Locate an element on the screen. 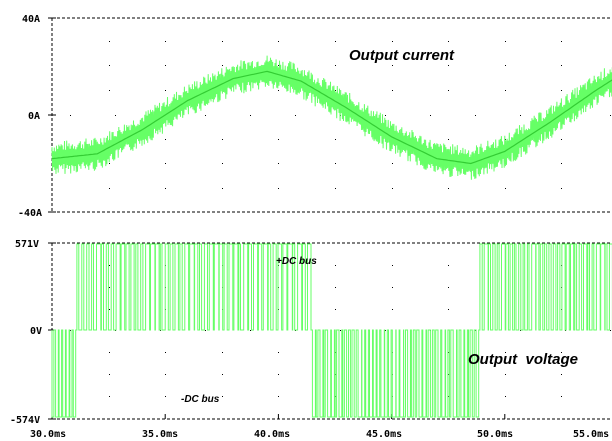  x-tick-label: 35.0ms is located at coordinates (160, 434).